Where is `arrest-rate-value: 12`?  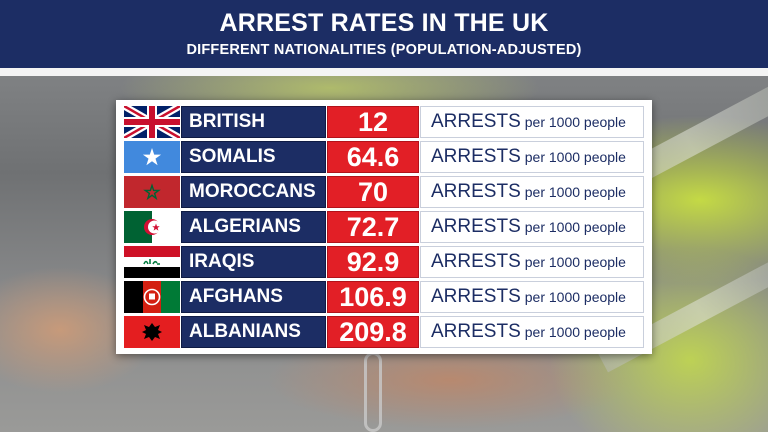 arrest-rate-value: 12 is located at coordinates (373, 122).